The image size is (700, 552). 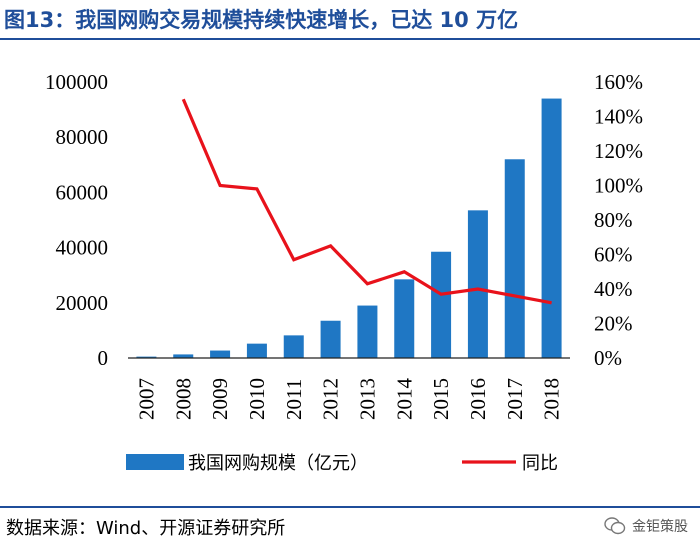 What do you see at coordinates (551, 228) in the screenshot?
I see `bar-2018` at bounding box center [551, 228].